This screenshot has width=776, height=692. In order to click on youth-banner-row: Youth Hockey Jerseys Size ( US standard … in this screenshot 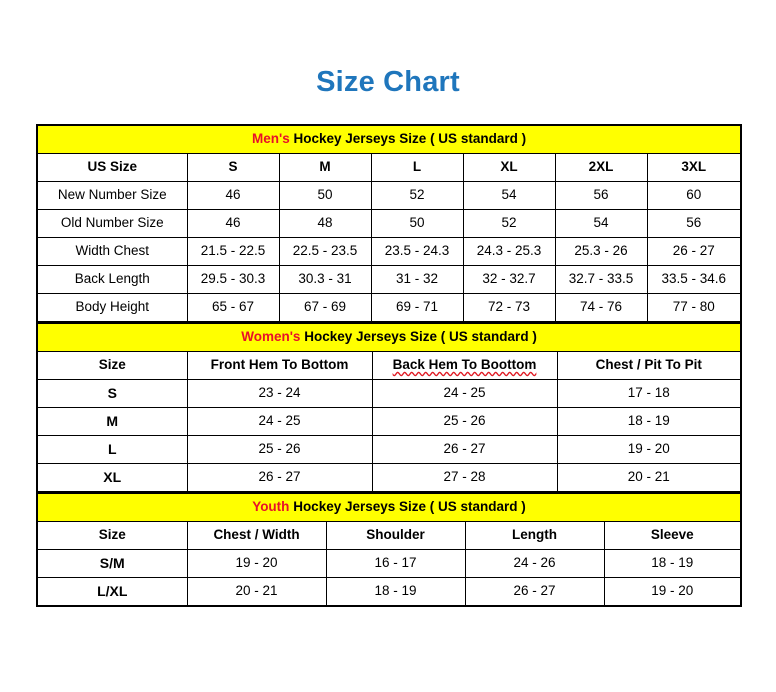, I will do `click(389, 507)`.